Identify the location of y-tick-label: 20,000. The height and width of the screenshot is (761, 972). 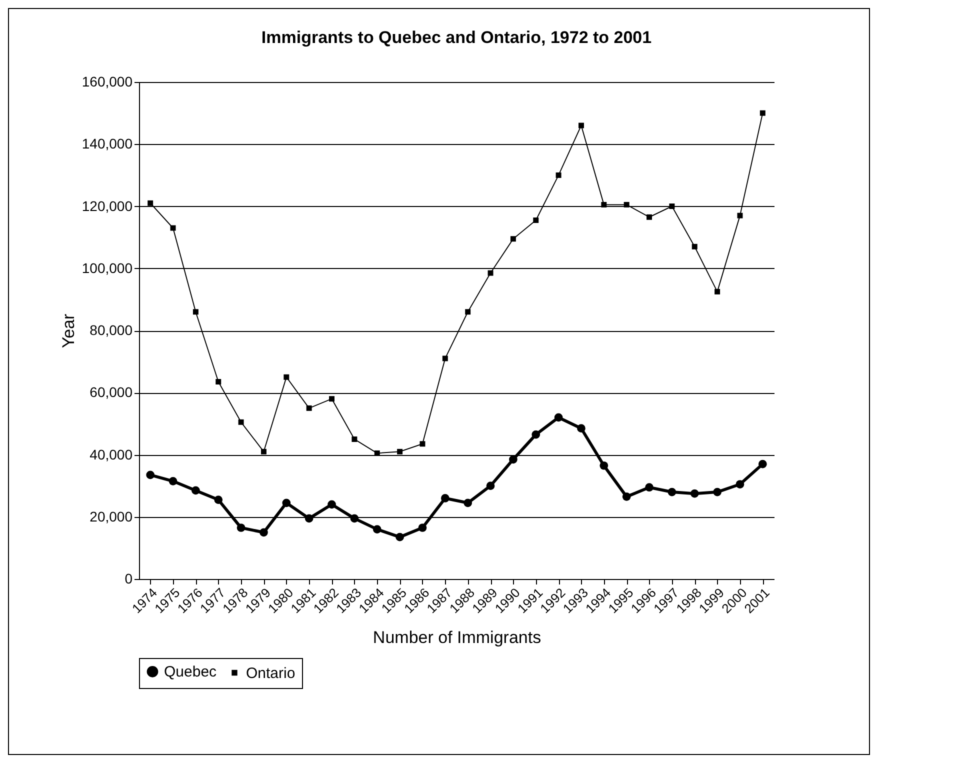
(111, 516).